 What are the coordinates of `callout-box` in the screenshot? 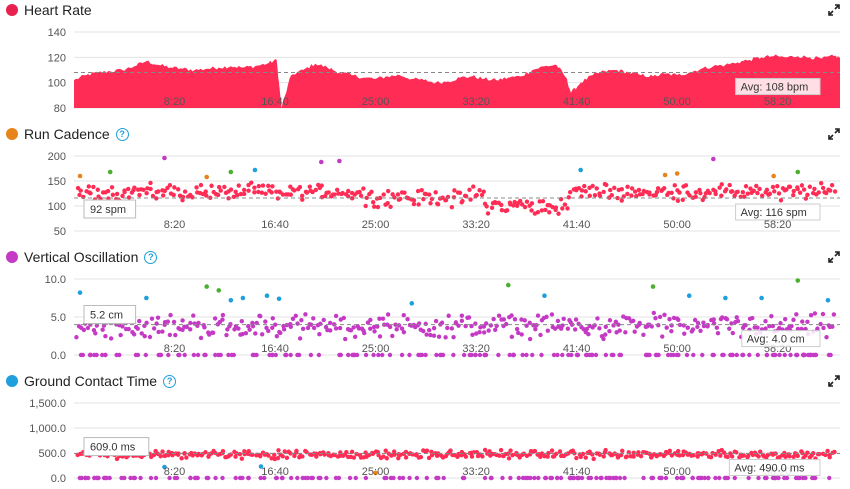 It's located at (110, 314).